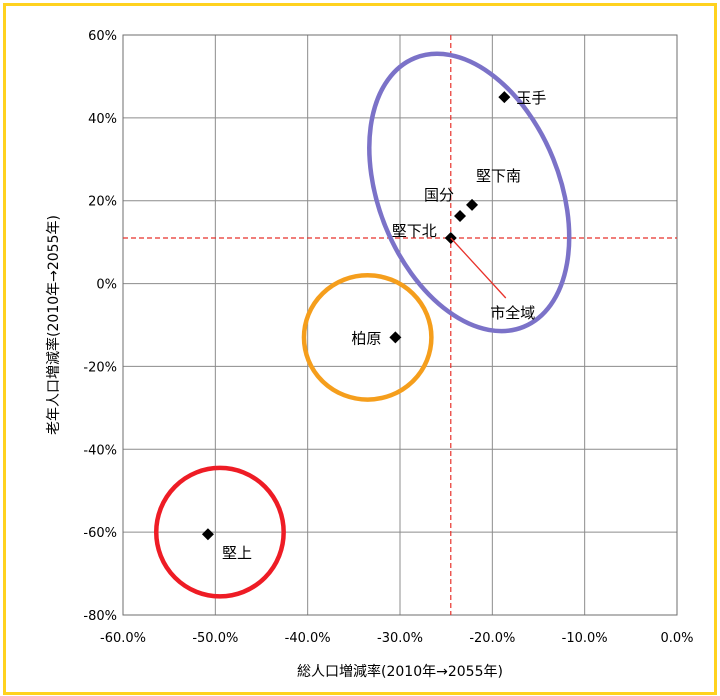 This screenshot has height=696, width=720. Describe the element at coordinates (492, 638) in the screenshot. I see `x-tick-label: -20.0%` at that location.